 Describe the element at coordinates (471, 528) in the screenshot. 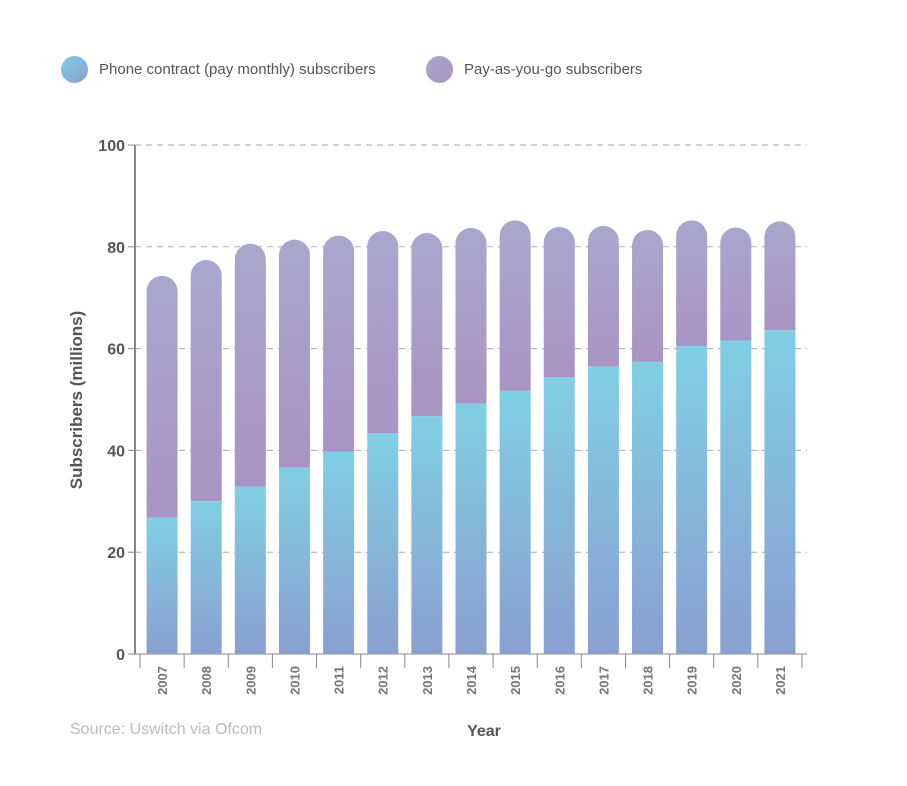

I see `bar-contract-2014` at that location.